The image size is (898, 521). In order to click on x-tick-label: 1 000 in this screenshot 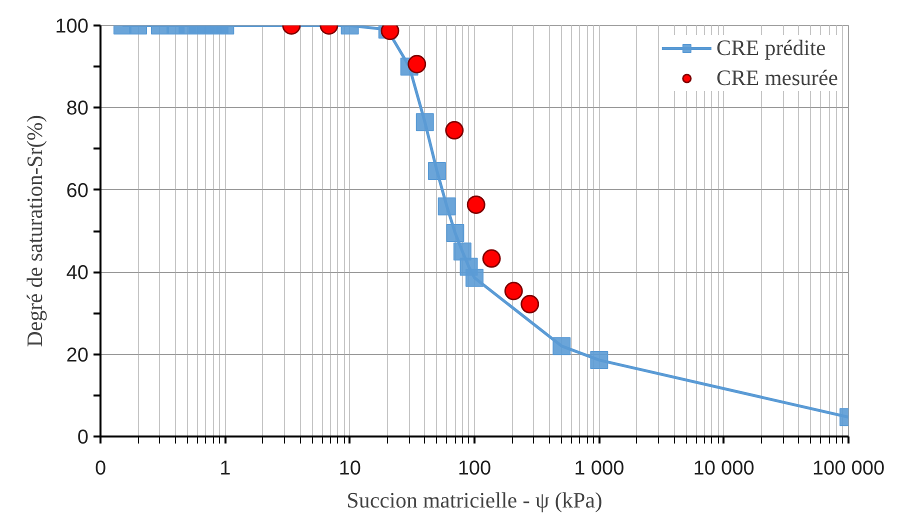, I will do `click(599, 469)`.